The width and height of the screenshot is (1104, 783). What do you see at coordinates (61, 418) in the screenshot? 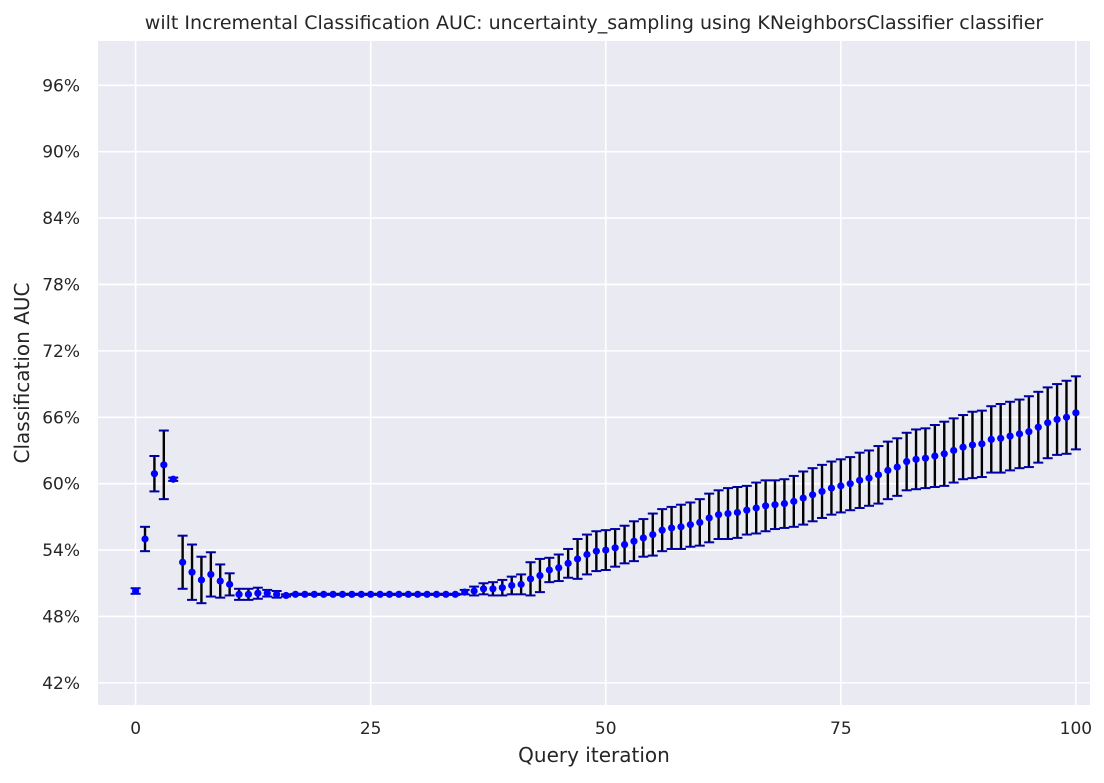
I see `y-tick-label: 66%` at bounding box center [61, 418].